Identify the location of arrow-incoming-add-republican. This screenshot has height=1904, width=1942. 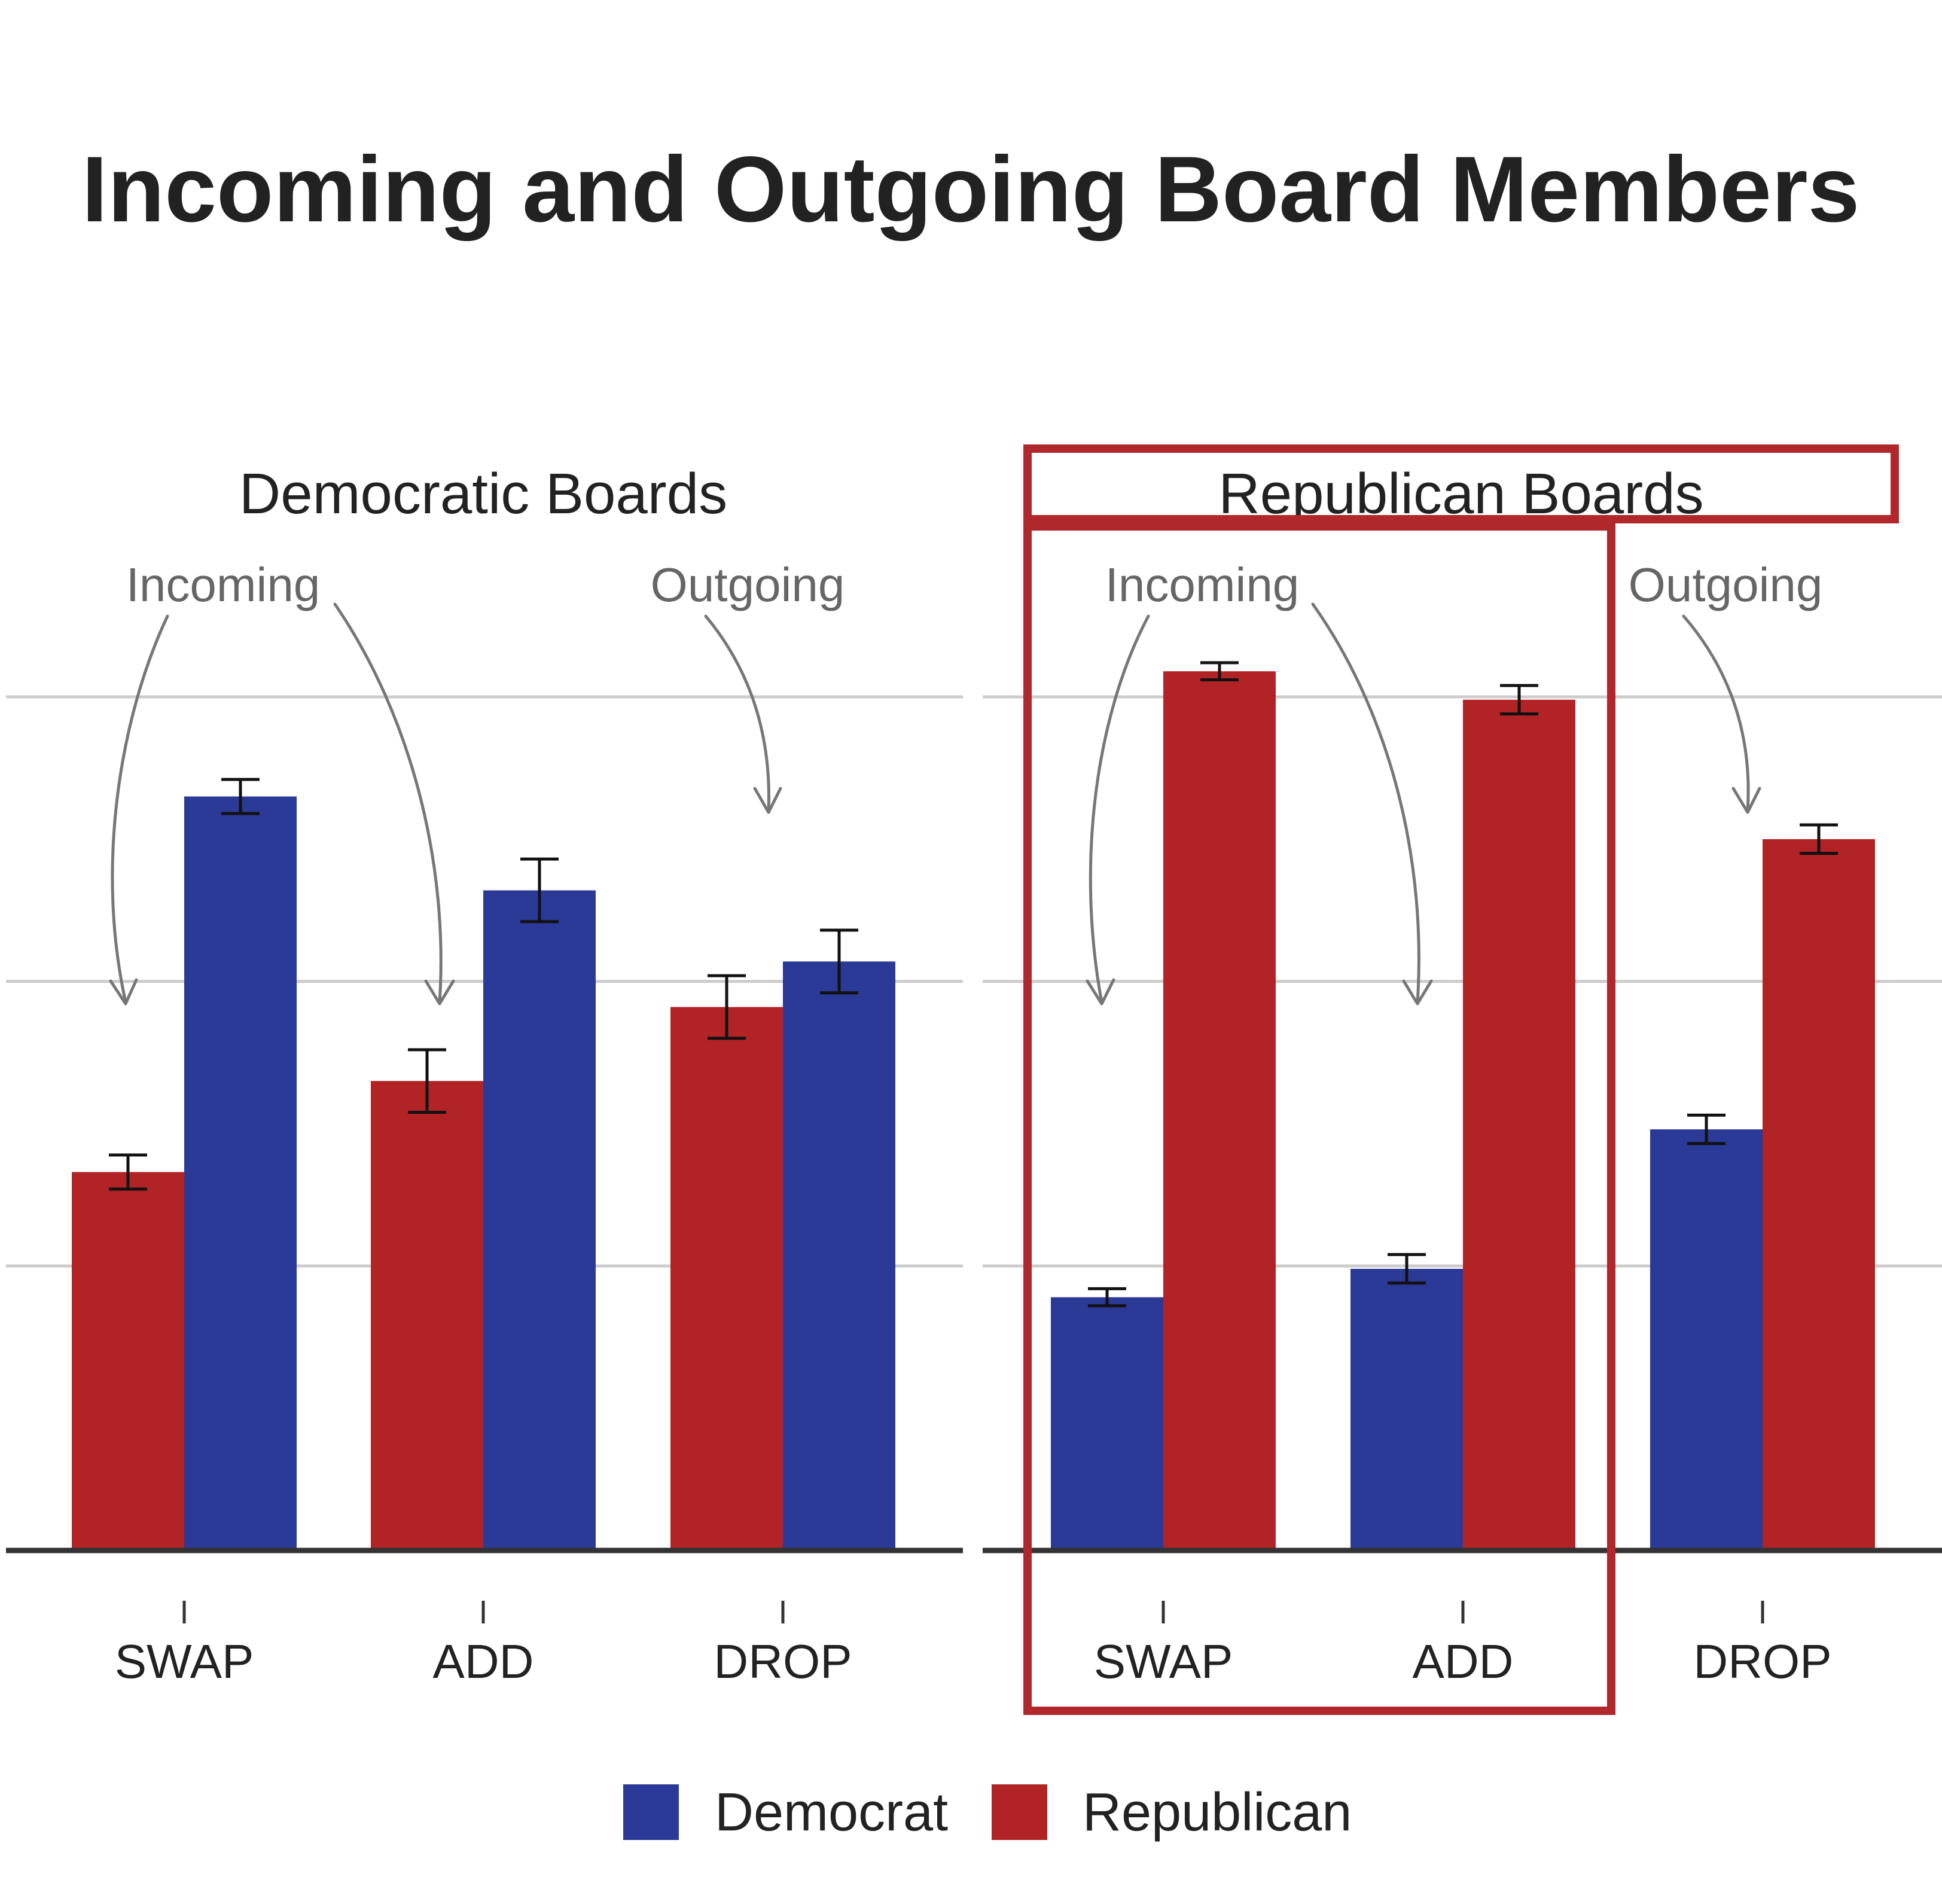
(1366, 803).